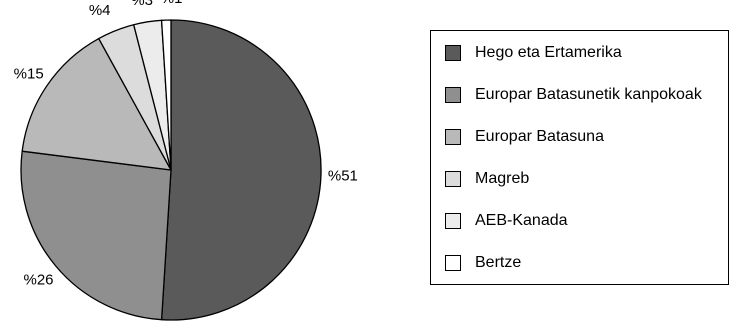 The height and width of the screenshot is (323, 734). What do you see at coordinates (539, 136) in the screenshot?
I see `legend-label: Europar Batasuna` at bounding box center [539, 136].